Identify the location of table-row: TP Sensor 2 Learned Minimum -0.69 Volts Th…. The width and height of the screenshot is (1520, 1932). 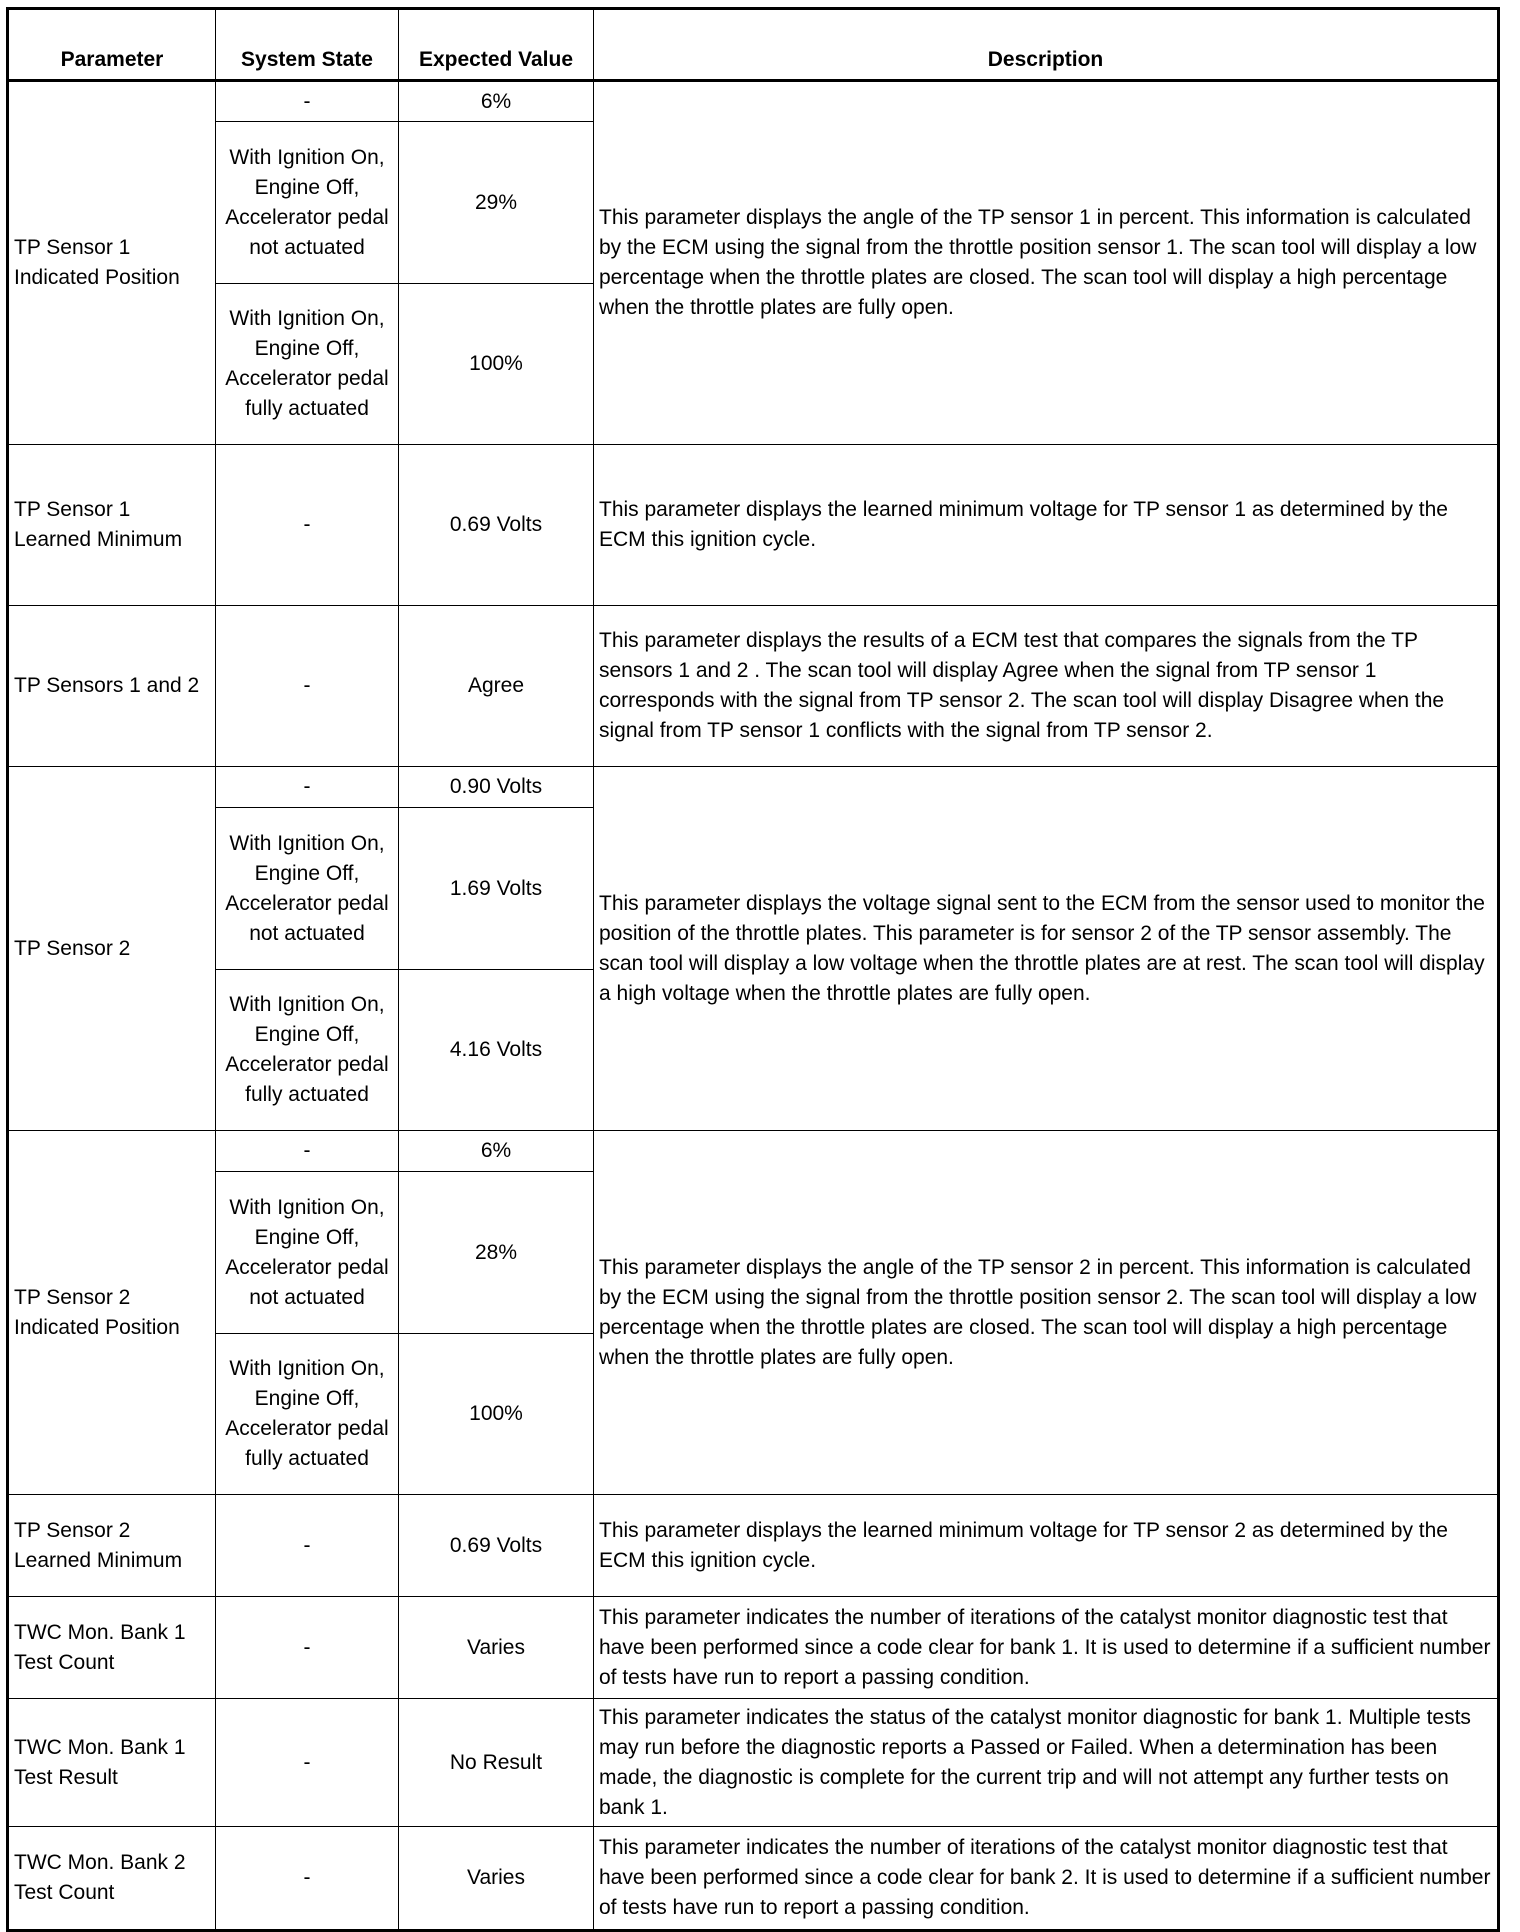
(753, 1545).